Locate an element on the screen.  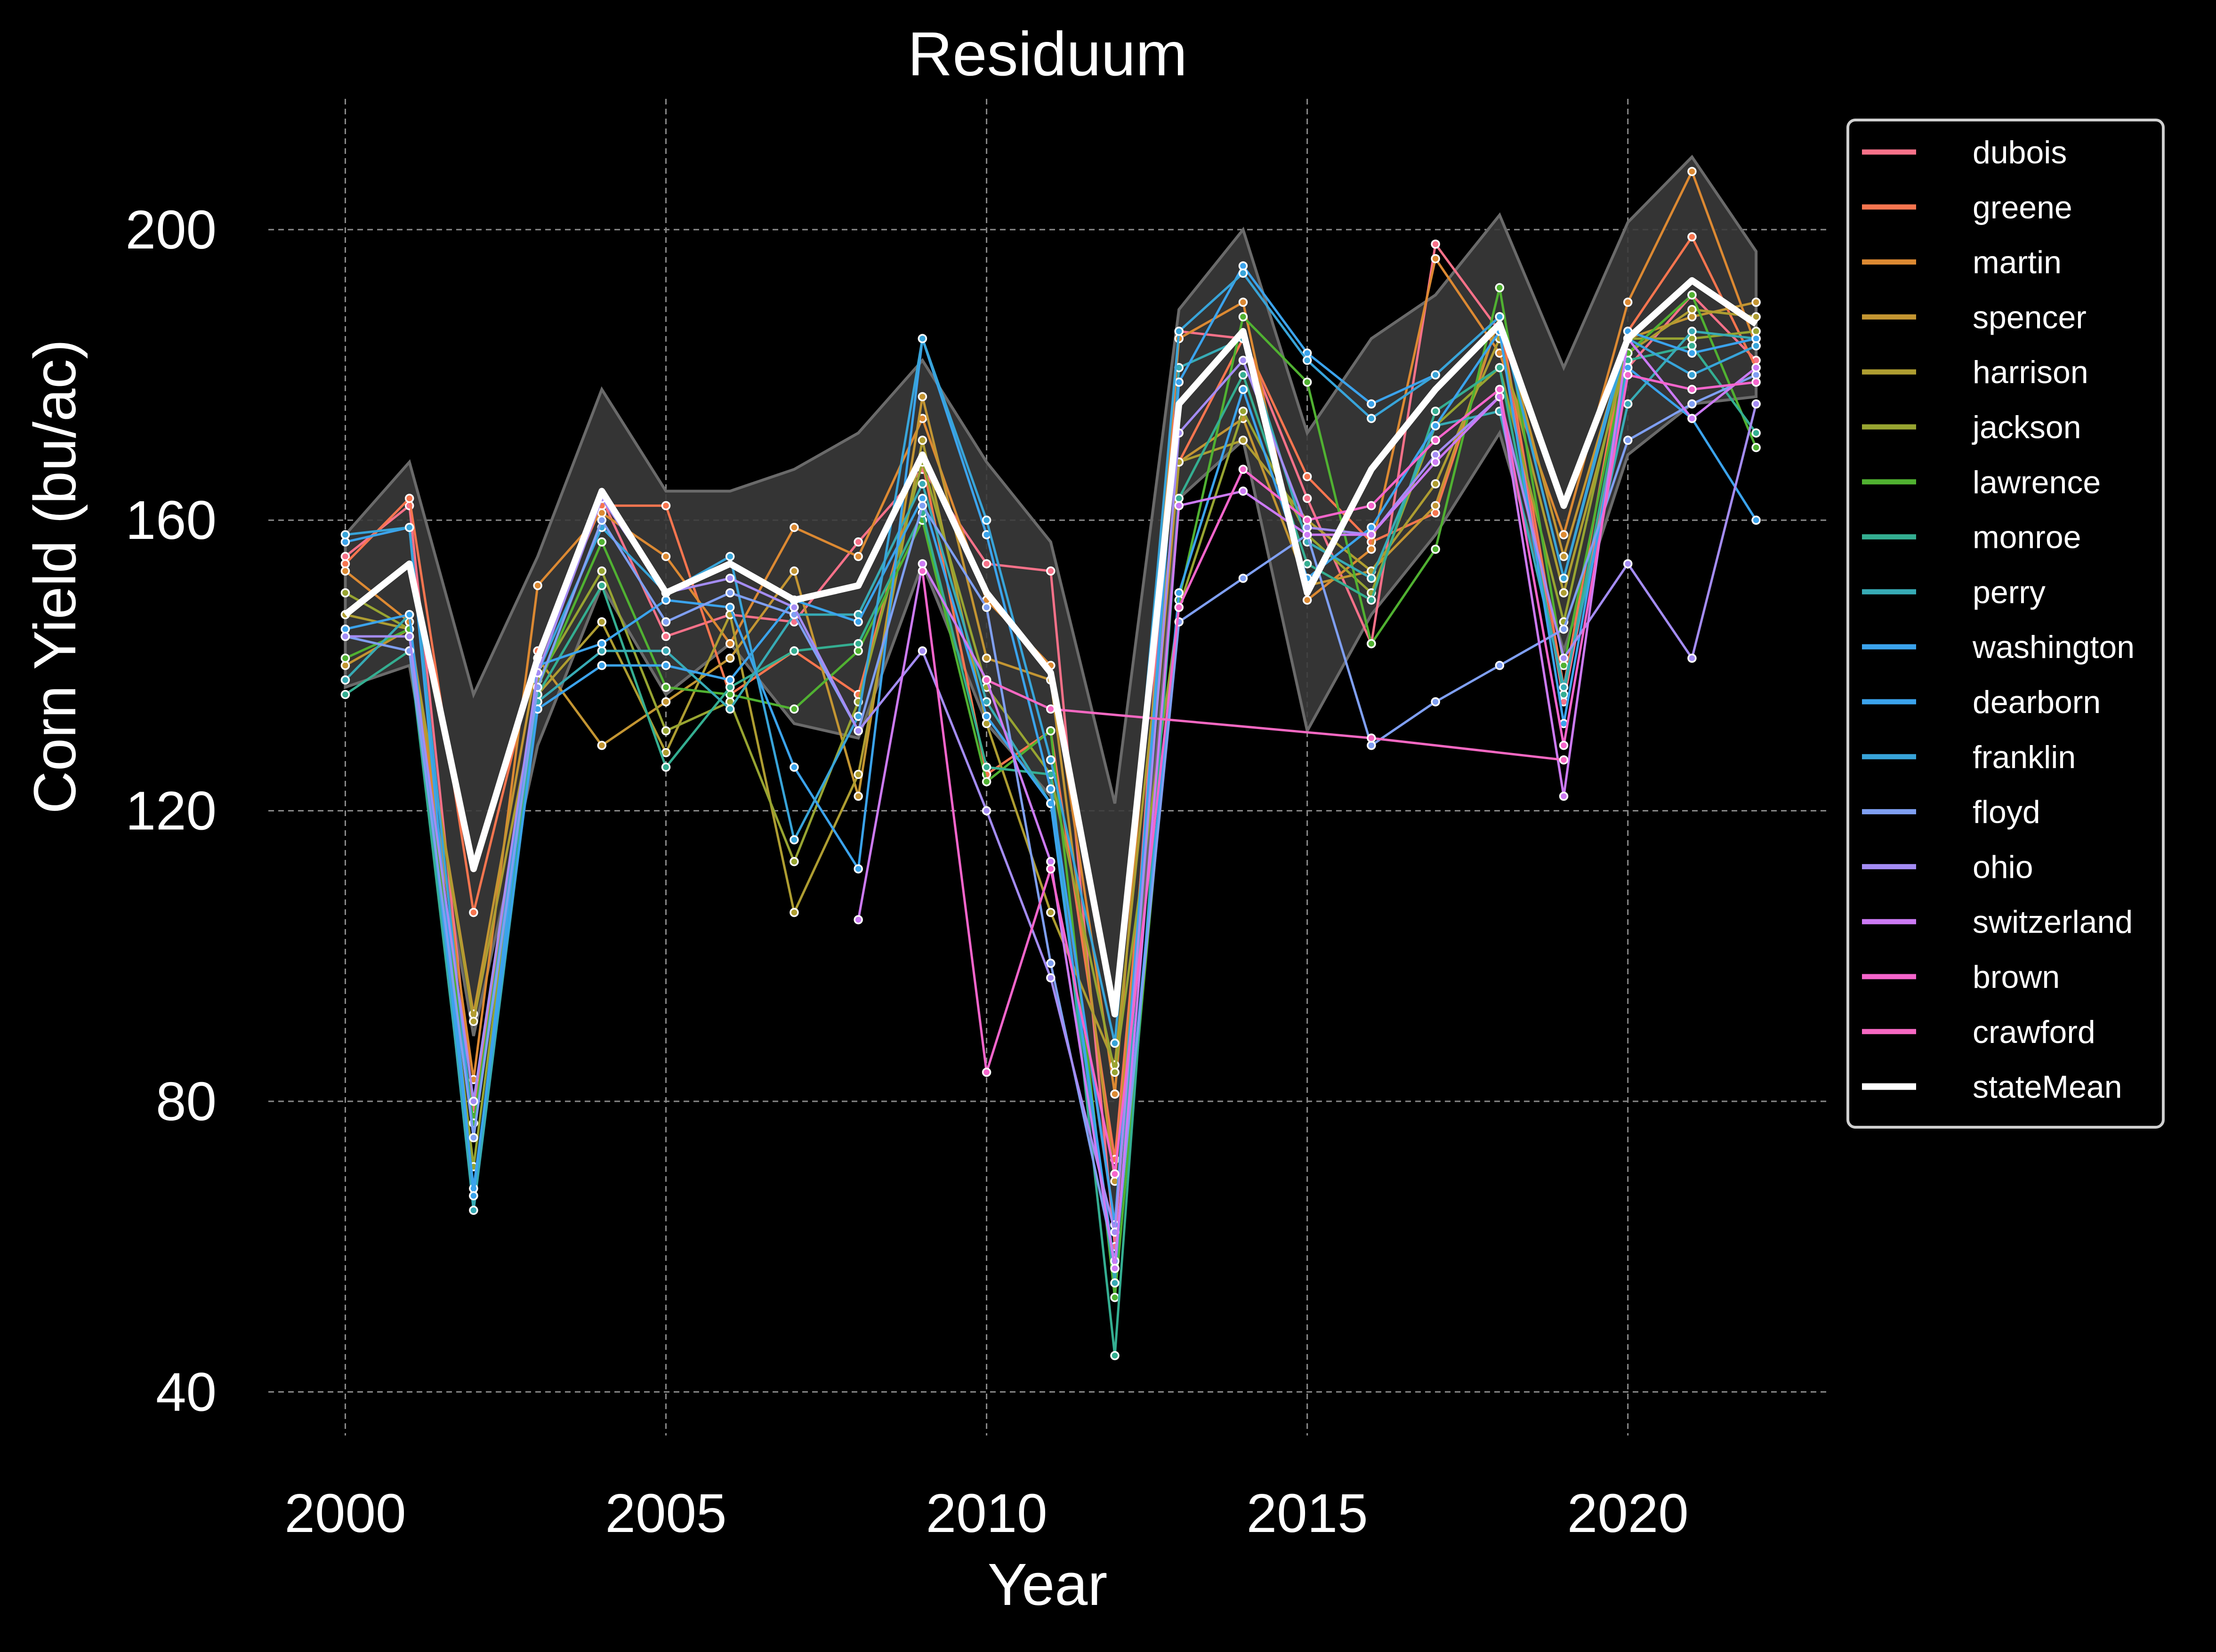
x-tick-label: 2005 is located at coordinates (665, 1513).